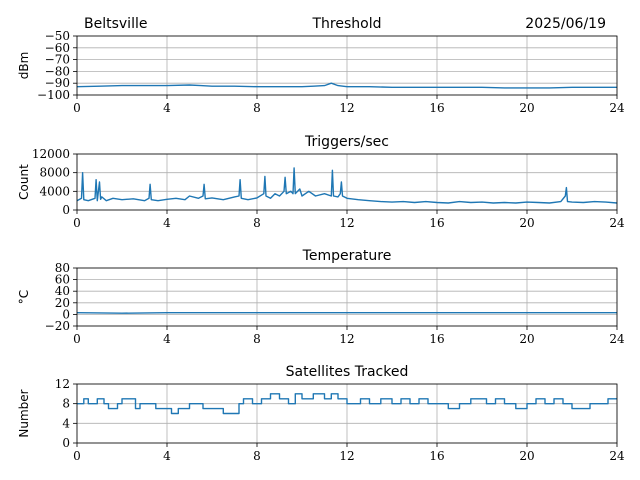  Describe the element at coordinates (57, 48) in the screenshot. I see `y-tick-label: −60` at that location.